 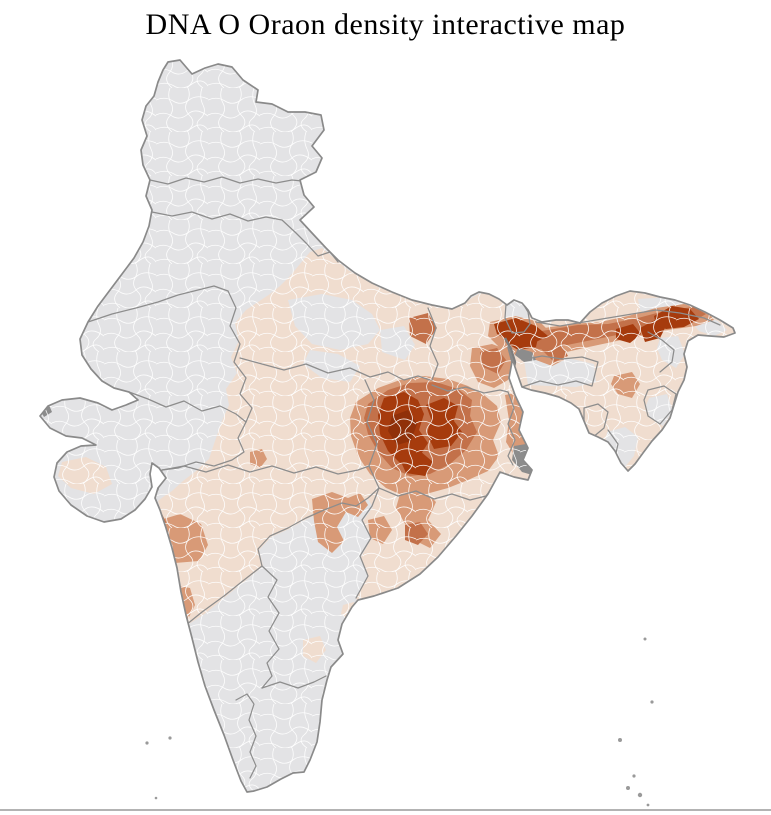 I want to click on bottom-divider, so click(x=385, y=810).